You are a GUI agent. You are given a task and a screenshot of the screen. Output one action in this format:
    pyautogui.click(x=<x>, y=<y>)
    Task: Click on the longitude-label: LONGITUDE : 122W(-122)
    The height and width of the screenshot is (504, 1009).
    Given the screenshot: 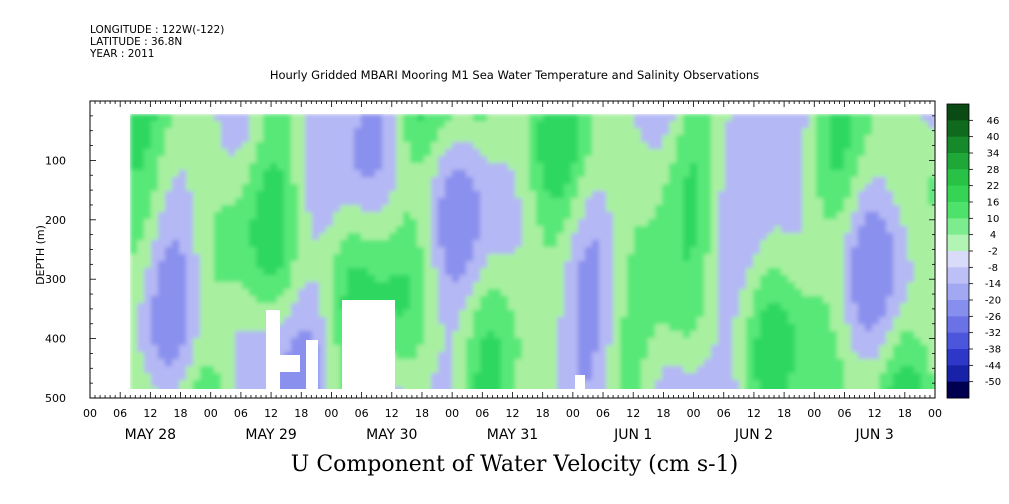 What is the action you would take?
    pyautogui.click(x=157, y=30)
    